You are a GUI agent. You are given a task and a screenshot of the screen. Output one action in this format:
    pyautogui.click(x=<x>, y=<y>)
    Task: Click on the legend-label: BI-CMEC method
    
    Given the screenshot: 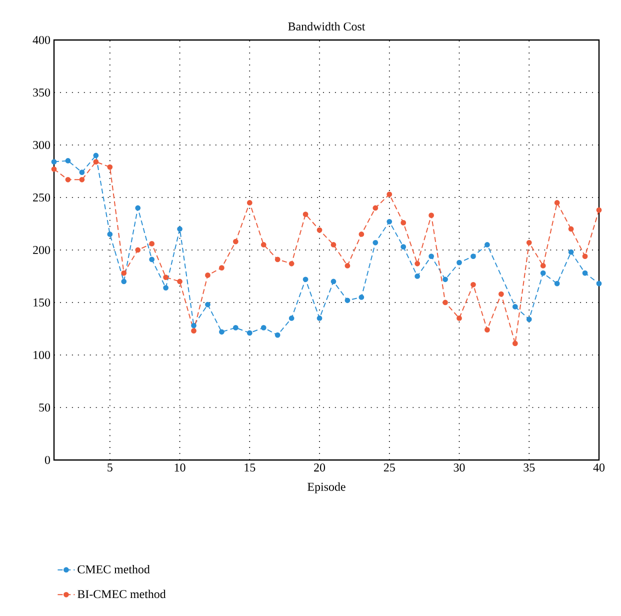 What is the action you would take?
    pyautogui.click(x=122, y=594)
    